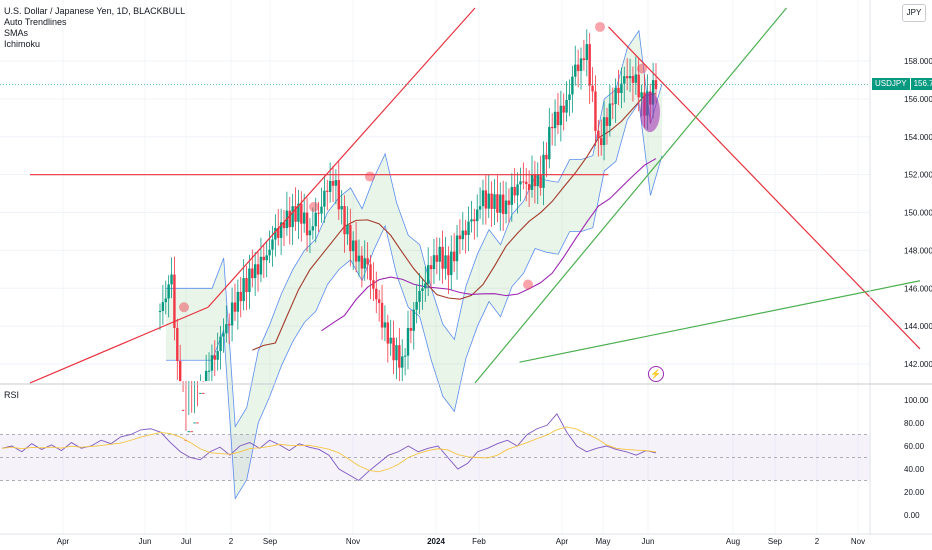  What do you see at coordinates (648, 541) in the screenshot?
I see `time-tick-label: Jun` at bounding box center [648, 541].